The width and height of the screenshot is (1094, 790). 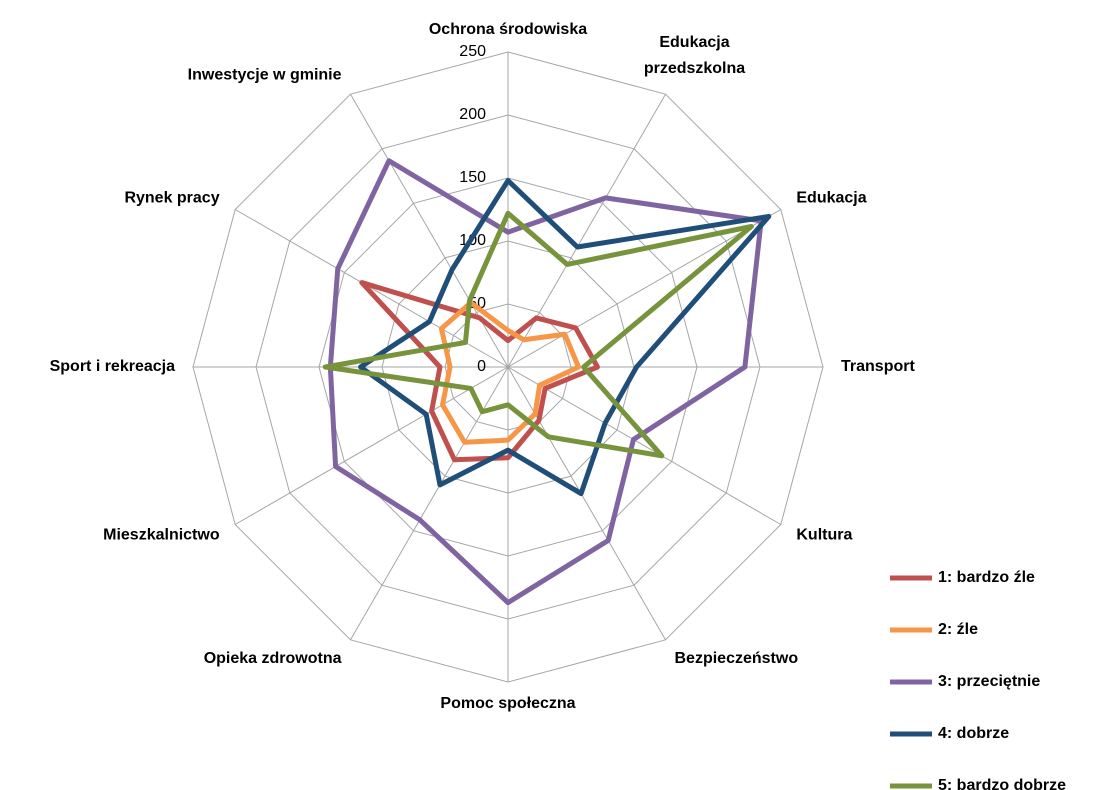 I want to click on legend-label: 1: bardzo źle, so click(x=986, y=577).